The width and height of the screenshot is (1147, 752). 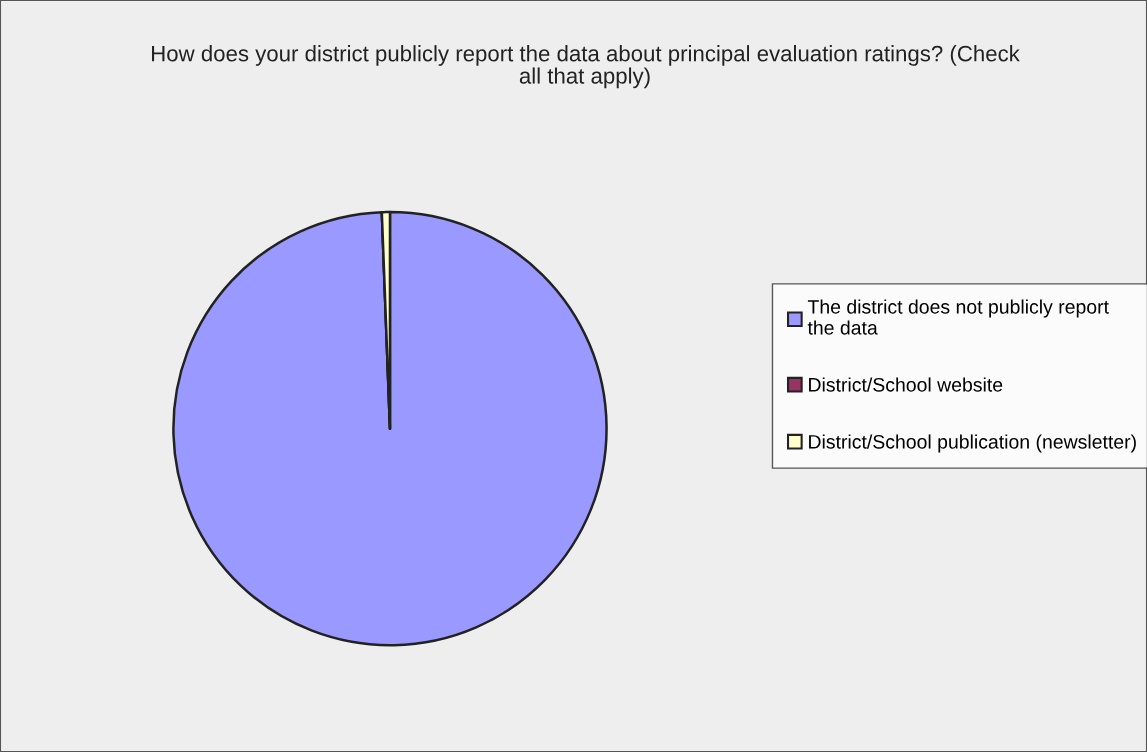 I want to click on legend-label: District/School website, so click(x=906, y=384).